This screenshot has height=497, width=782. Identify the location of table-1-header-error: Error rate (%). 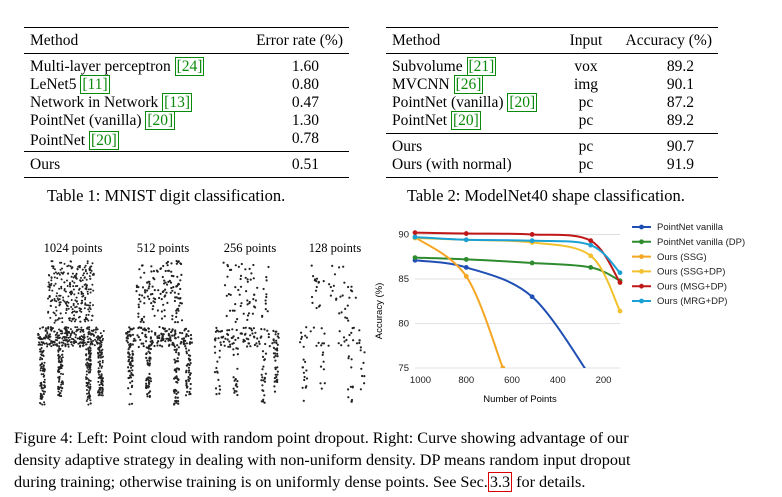
(299, 40).